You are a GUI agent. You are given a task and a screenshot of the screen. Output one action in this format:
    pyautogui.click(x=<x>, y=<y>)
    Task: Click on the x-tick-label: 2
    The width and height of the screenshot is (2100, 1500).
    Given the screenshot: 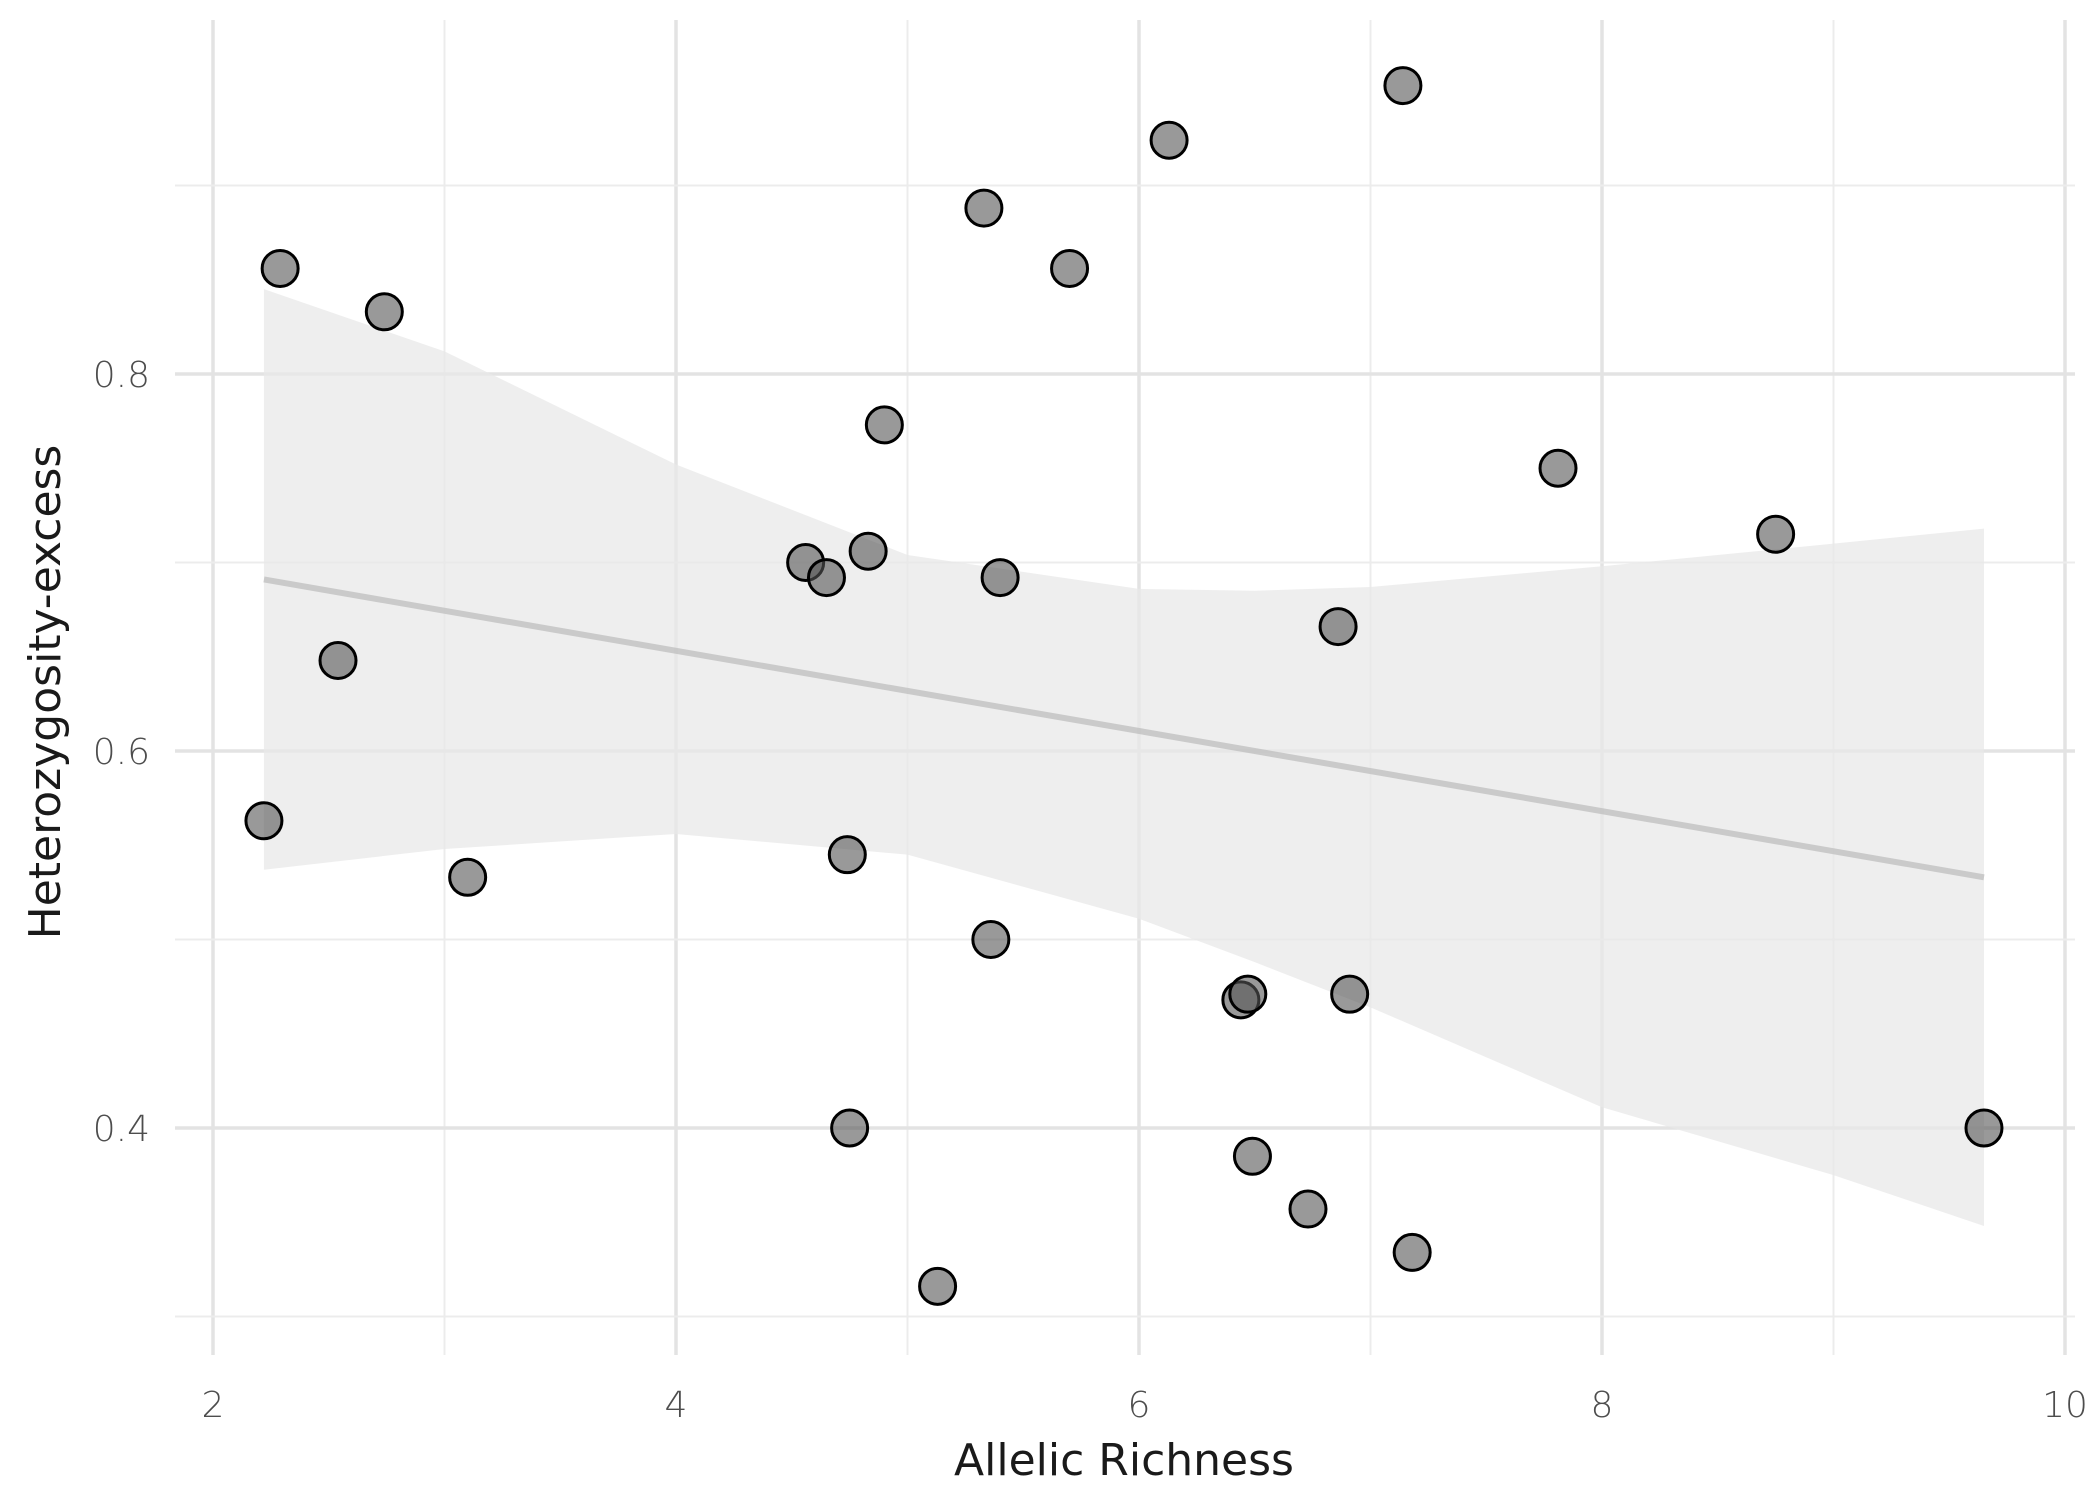 What is the action you would take?
    pyautogui.click(x=213, y=1405)
    